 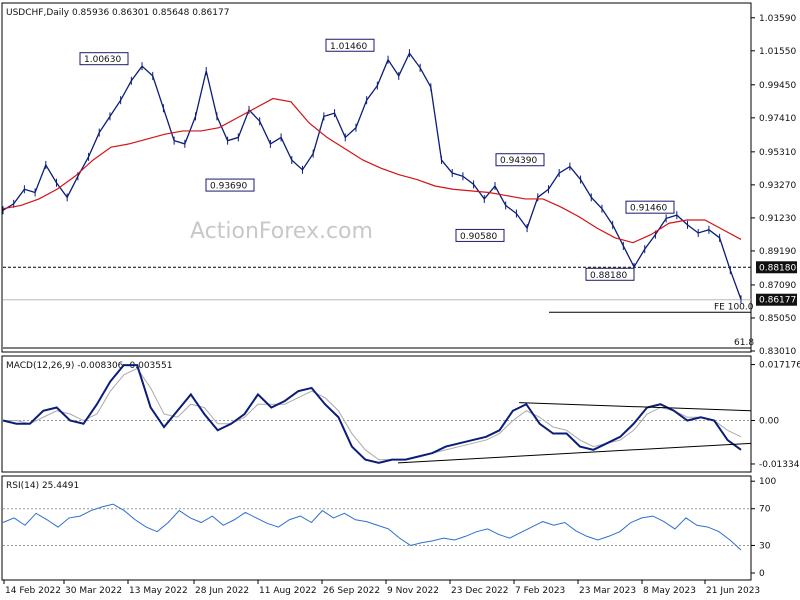 I want to click on price-tick-label: 1.01550, so click(x=777, y=52).